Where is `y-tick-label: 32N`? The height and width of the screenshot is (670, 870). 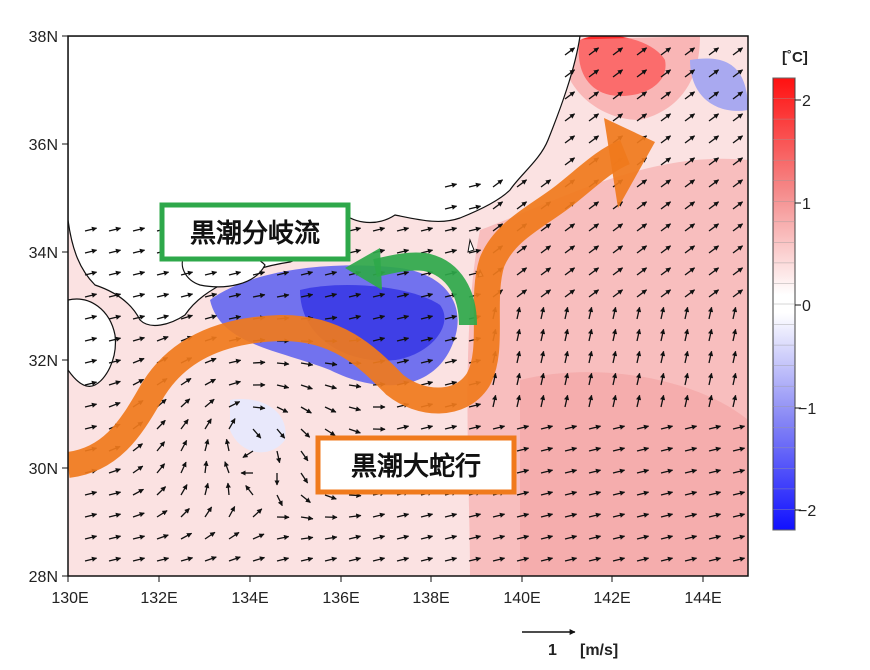
y-tick-label: 32N is located at coordinates (43, 361).